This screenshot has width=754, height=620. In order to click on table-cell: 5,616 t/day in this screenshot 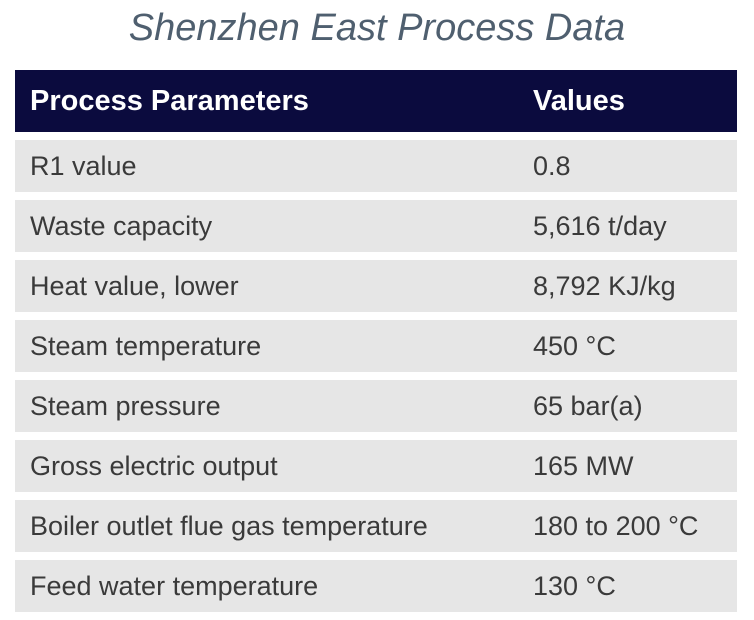, I will do `click(600, 225)`.